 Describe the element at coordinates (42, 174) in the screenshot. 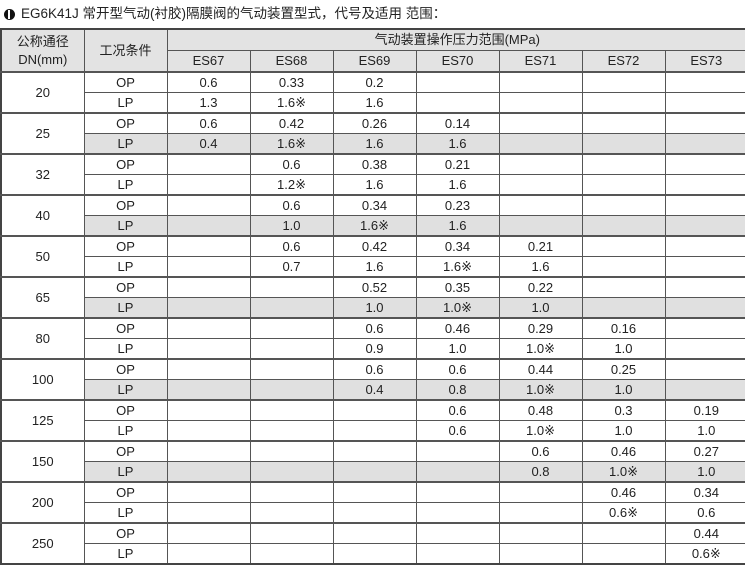

I see `dn-cell: 32` at that location.